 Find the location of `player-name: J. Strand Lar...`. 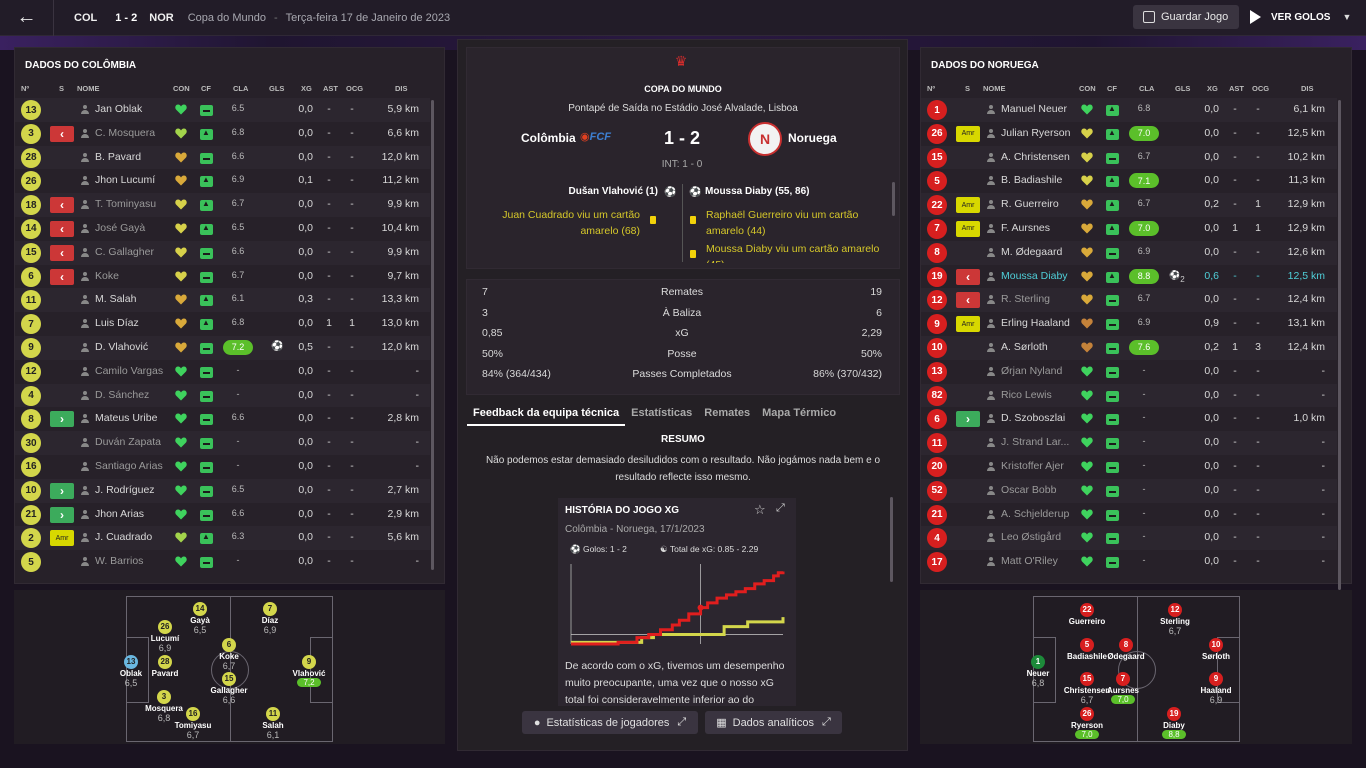

player-name: J. Strand Lar... is located at coordinates (1035, 442).